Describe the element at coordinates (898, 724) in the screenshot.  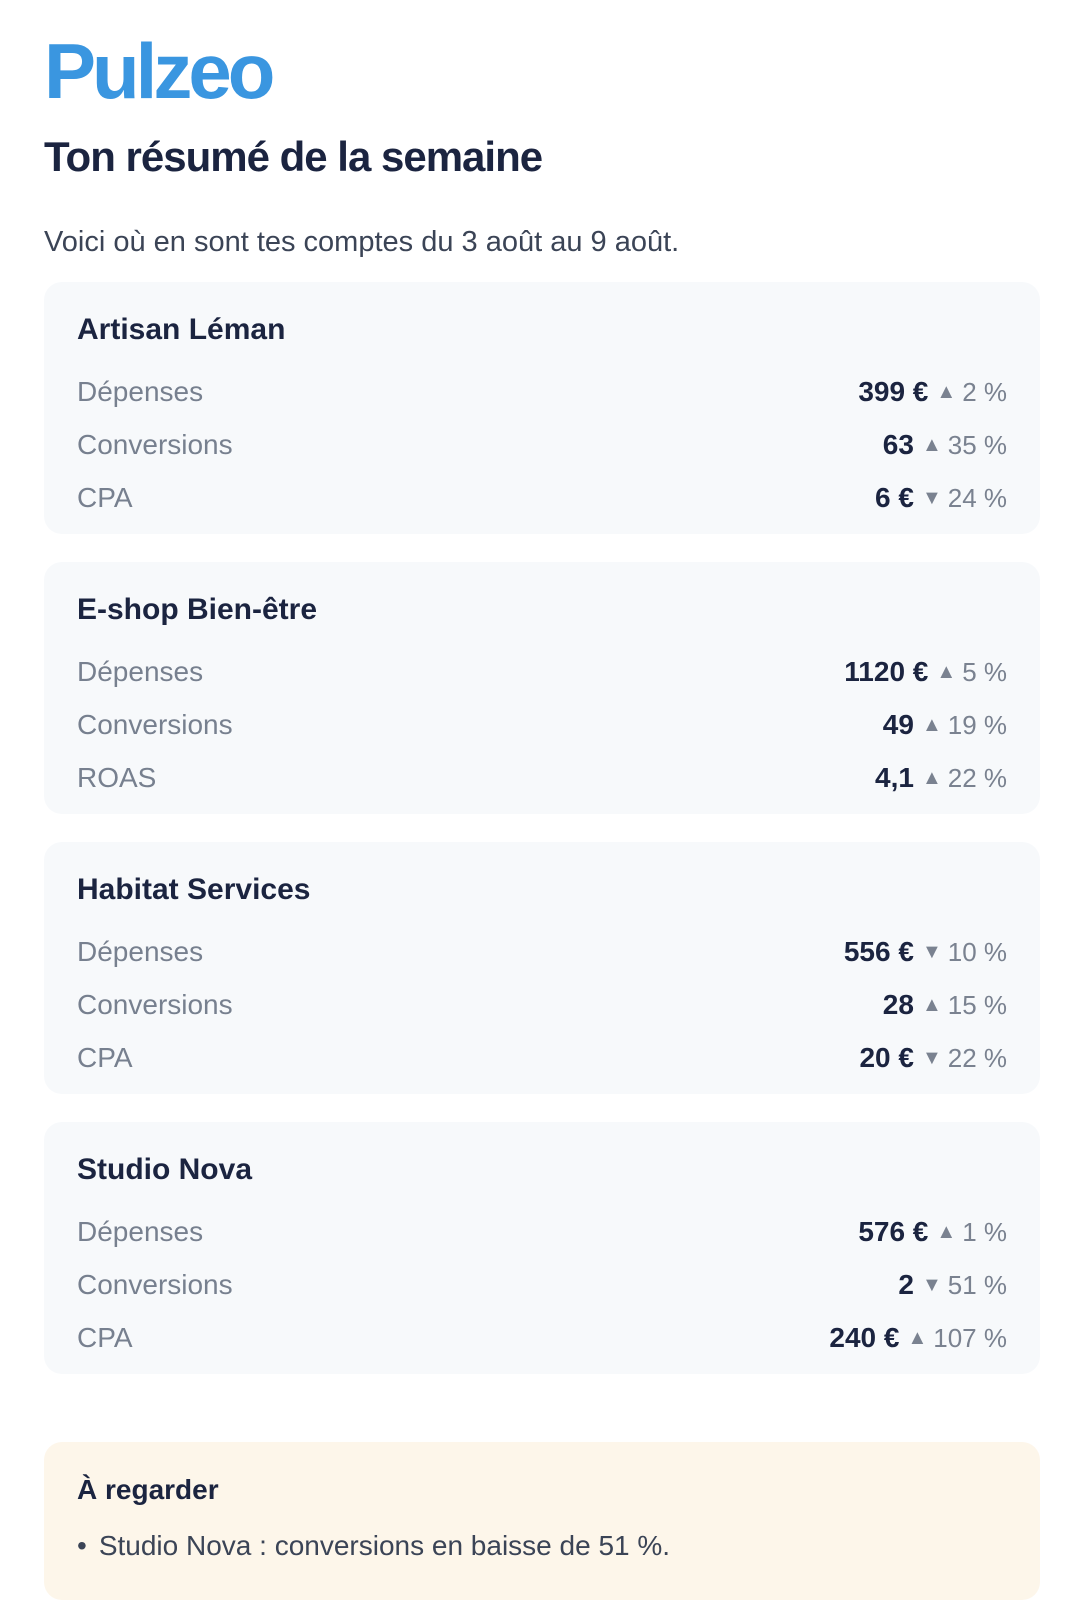
I see `metric-value: 49` at that location.